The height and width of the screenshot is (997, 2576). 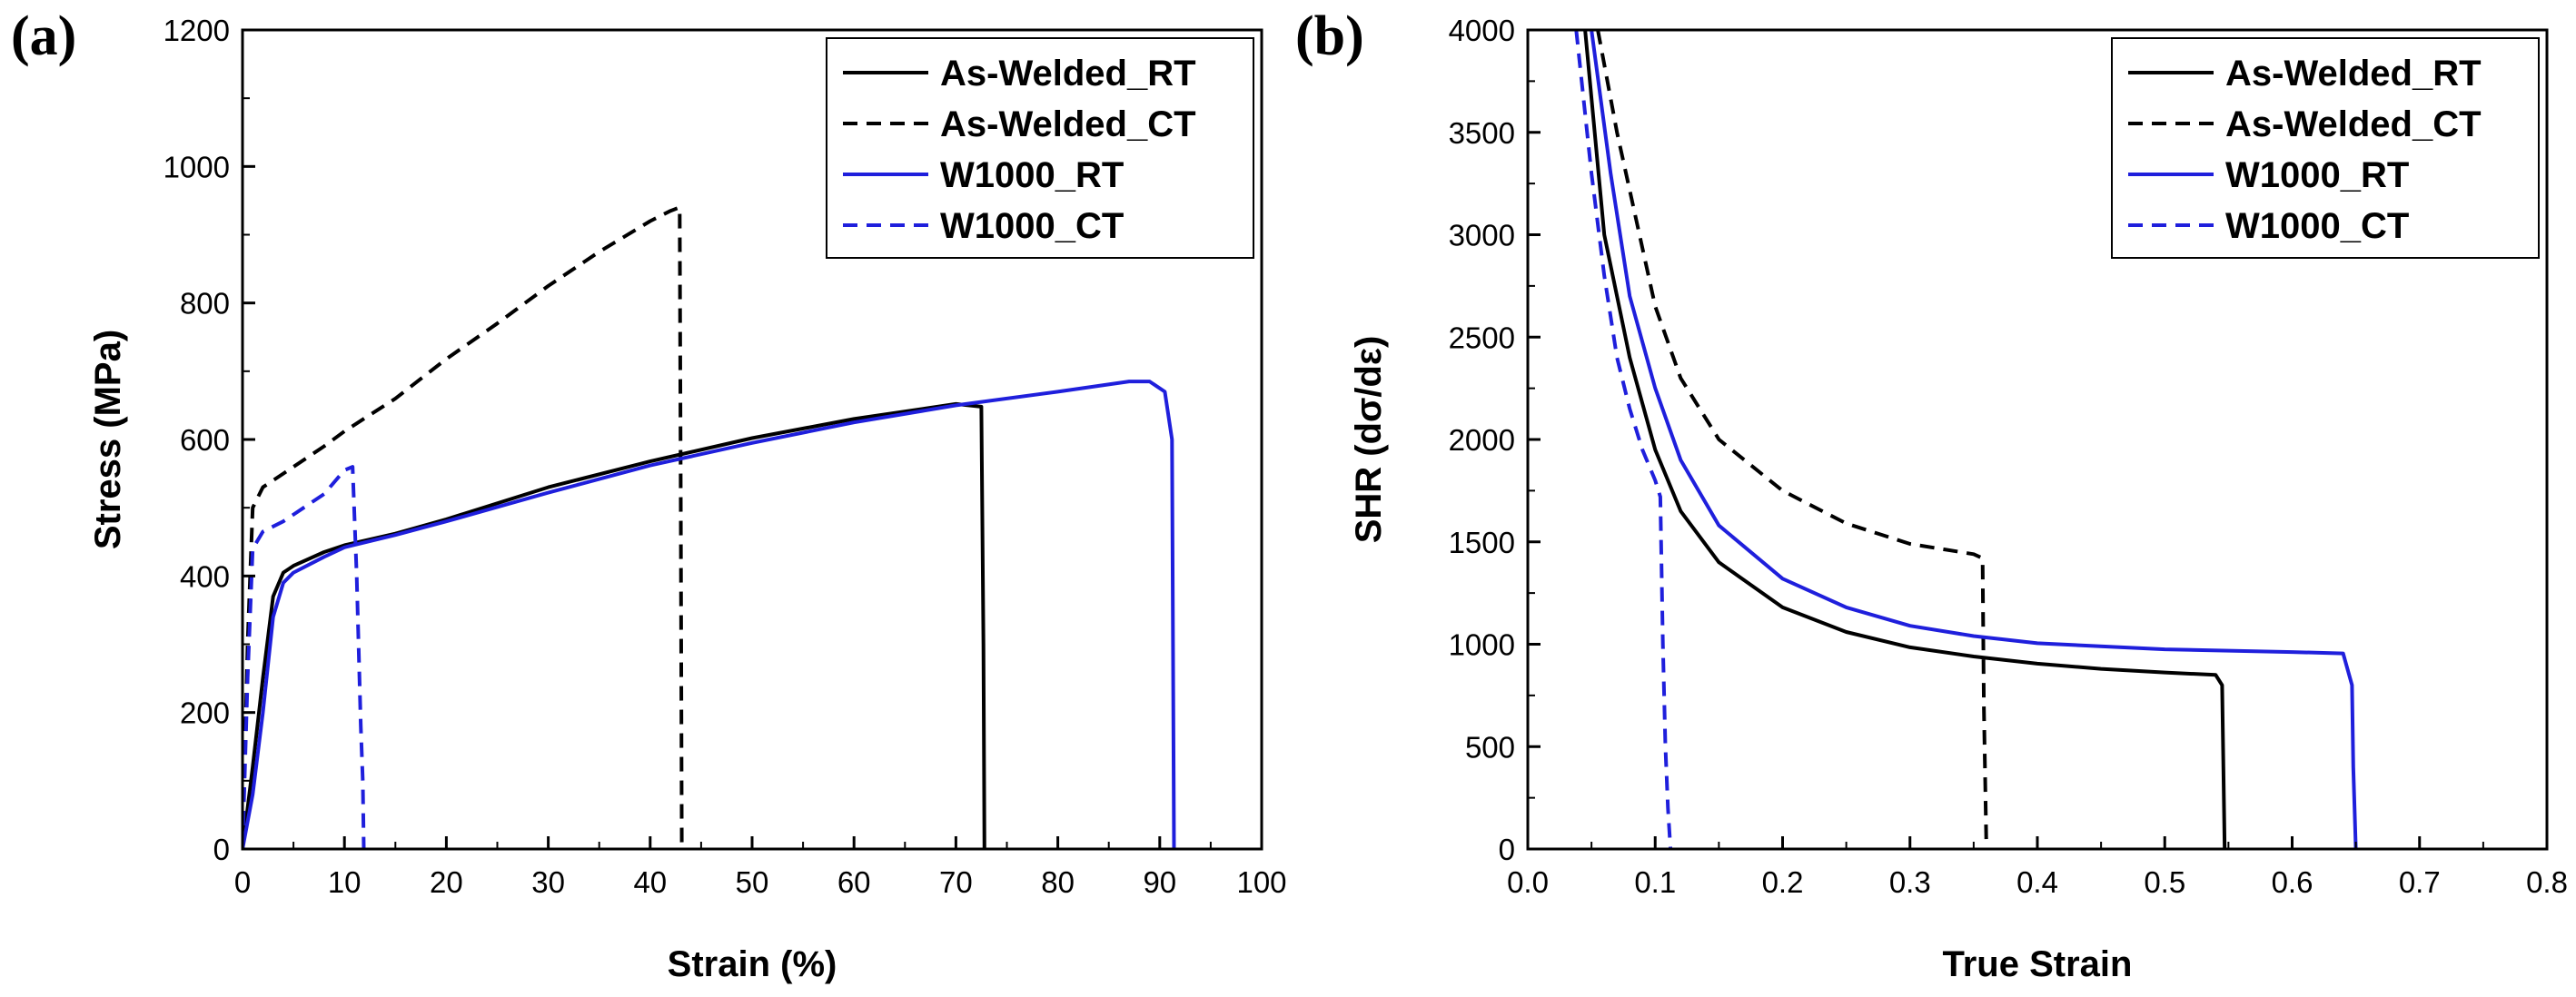 I want to click on y-tick-label-a: 800, so click(x=205, y=304).